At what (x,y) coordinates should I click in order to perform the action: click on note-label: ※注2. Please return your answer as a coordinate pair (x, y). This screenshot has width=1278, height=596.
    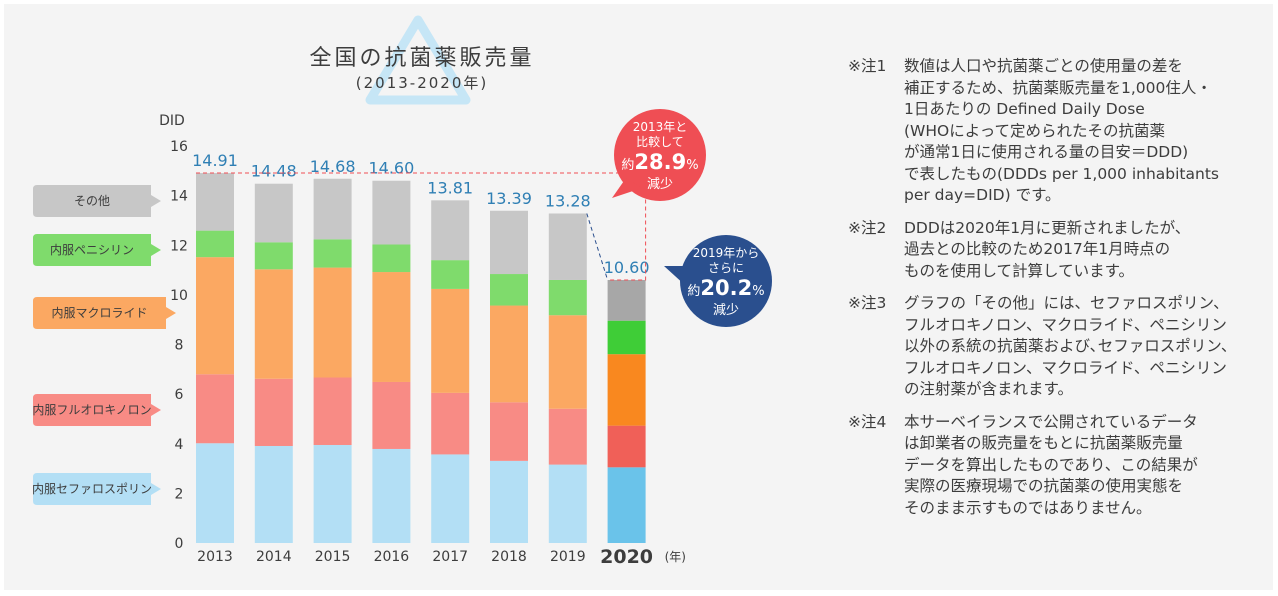
    Looking at the image, I should click on (867, 227).